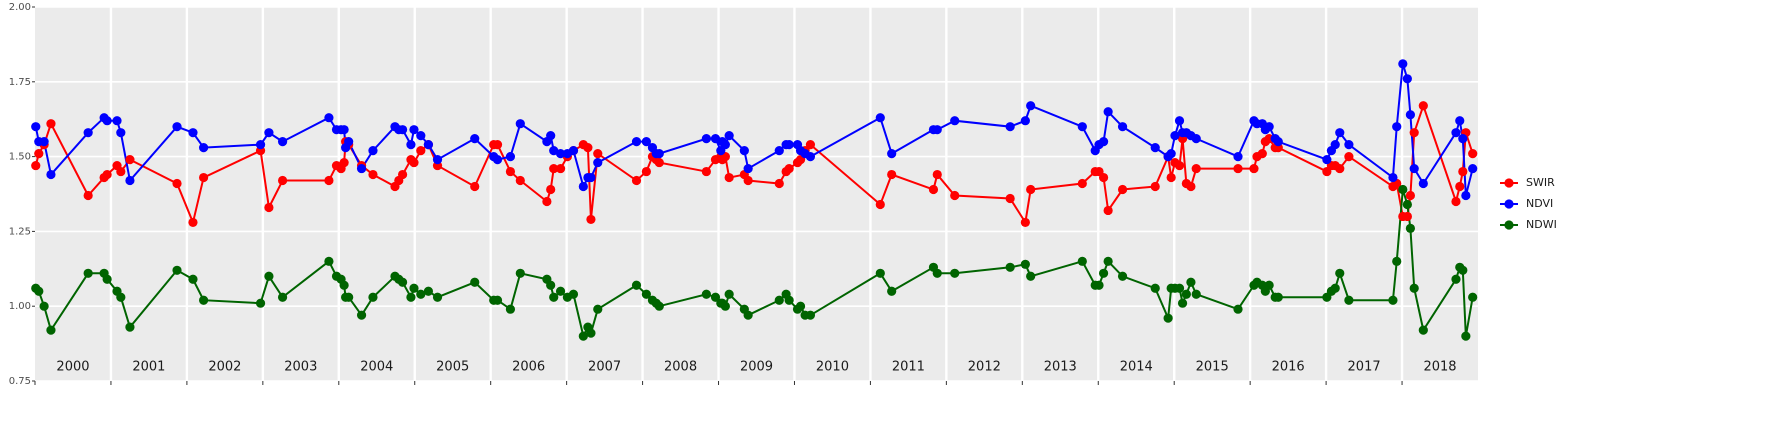 This screenshot has width=1773, height=442. What do you see at coordinates (1060, 367) in the screenshot?
I see `x-tick-label: 2013` at bounding box center [1060, 367].